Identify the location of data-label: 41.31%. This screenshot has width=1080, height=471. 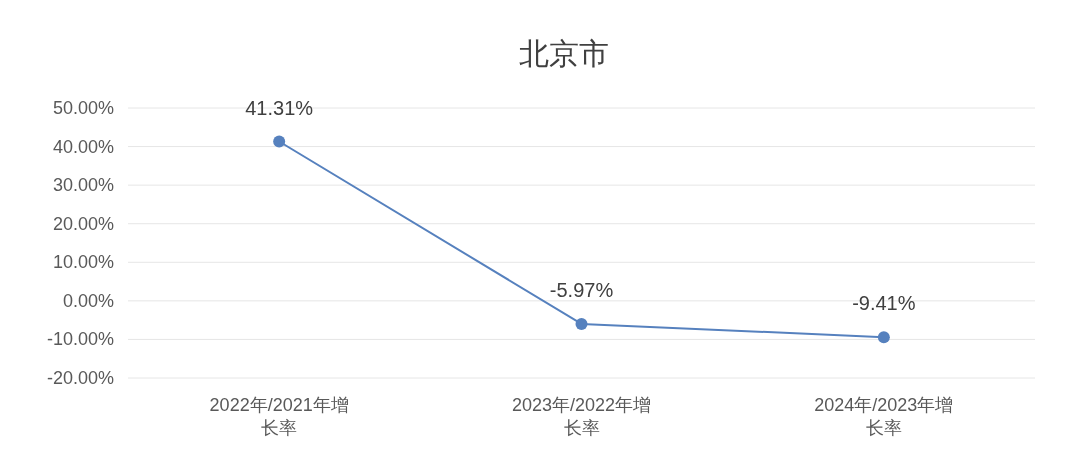
(279, 107).